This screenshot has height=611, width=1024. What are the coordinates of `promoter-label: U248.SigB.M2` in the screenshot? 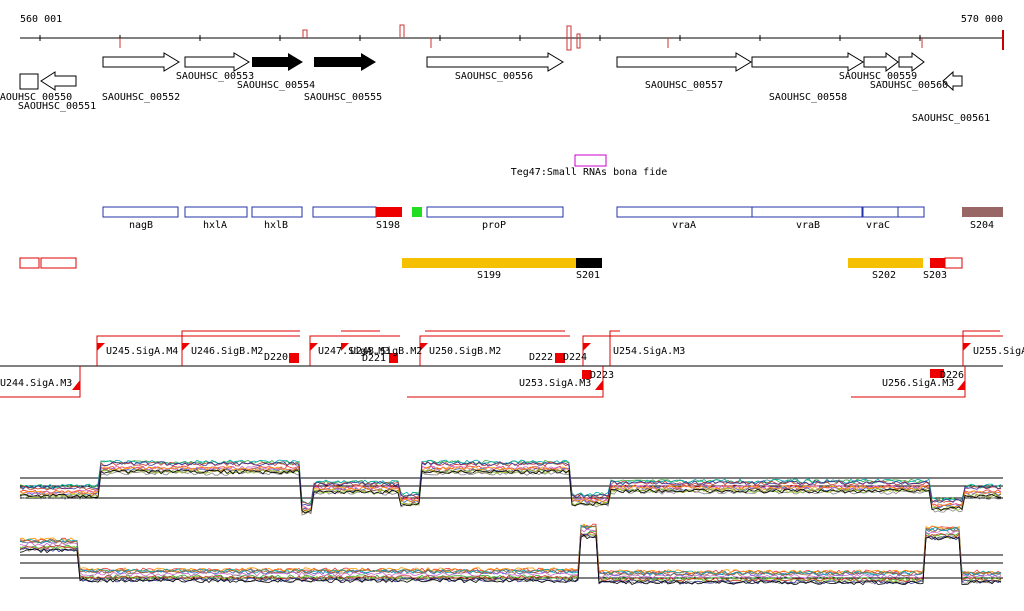 It's located at (386, 351).